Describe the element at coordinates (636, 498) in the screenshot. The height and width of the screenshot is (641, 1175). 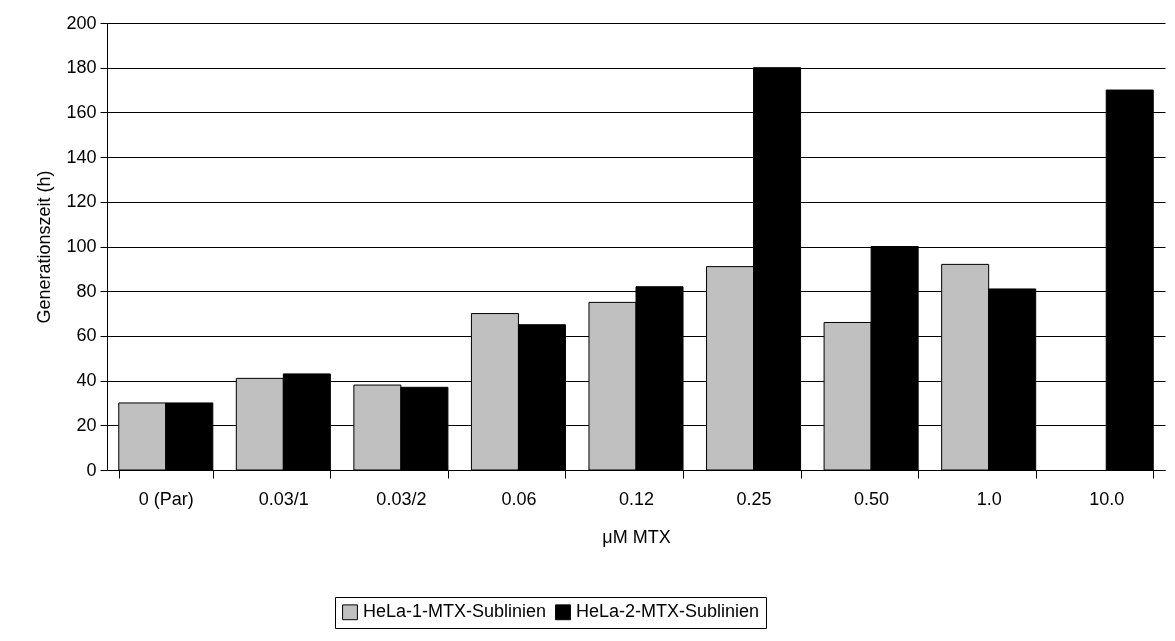
I see `x-tick-label: 0.12` at that location.